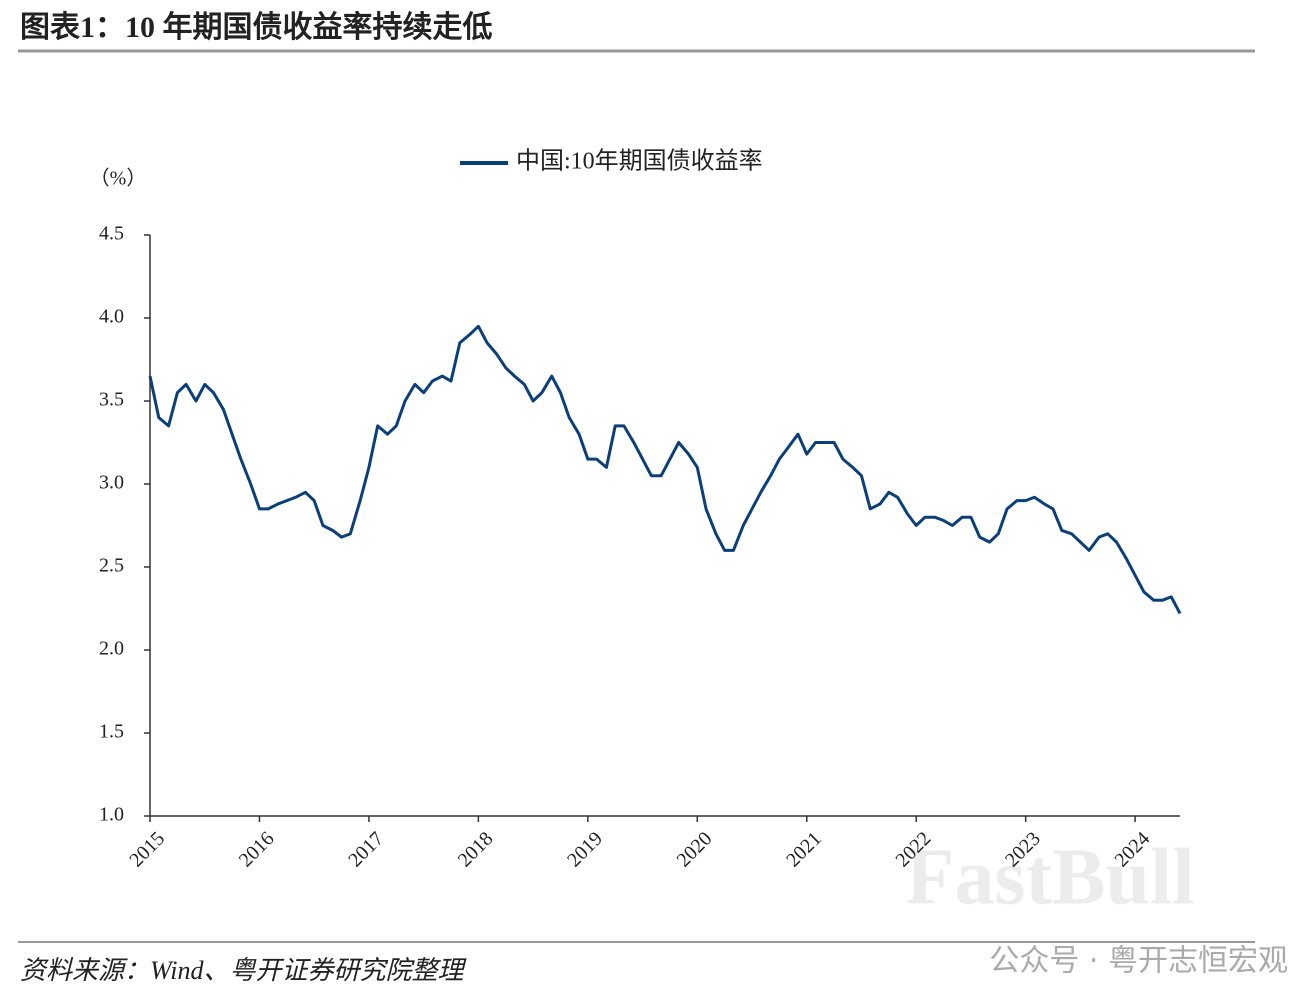  I want to click on x-tick-label: 2016, so click(257, 850).